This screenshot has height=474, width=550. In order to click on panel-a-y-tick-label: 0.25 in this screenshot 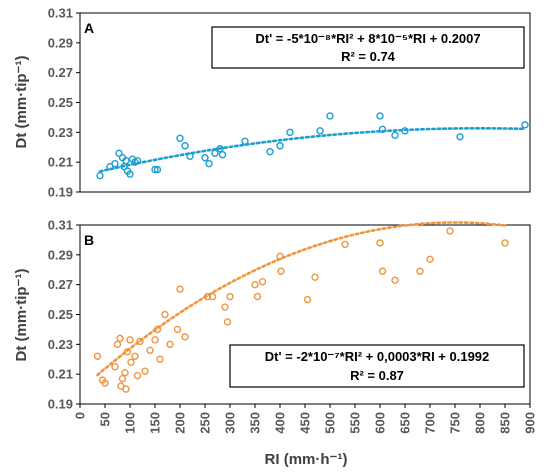, I will do `click(60, 102)`.